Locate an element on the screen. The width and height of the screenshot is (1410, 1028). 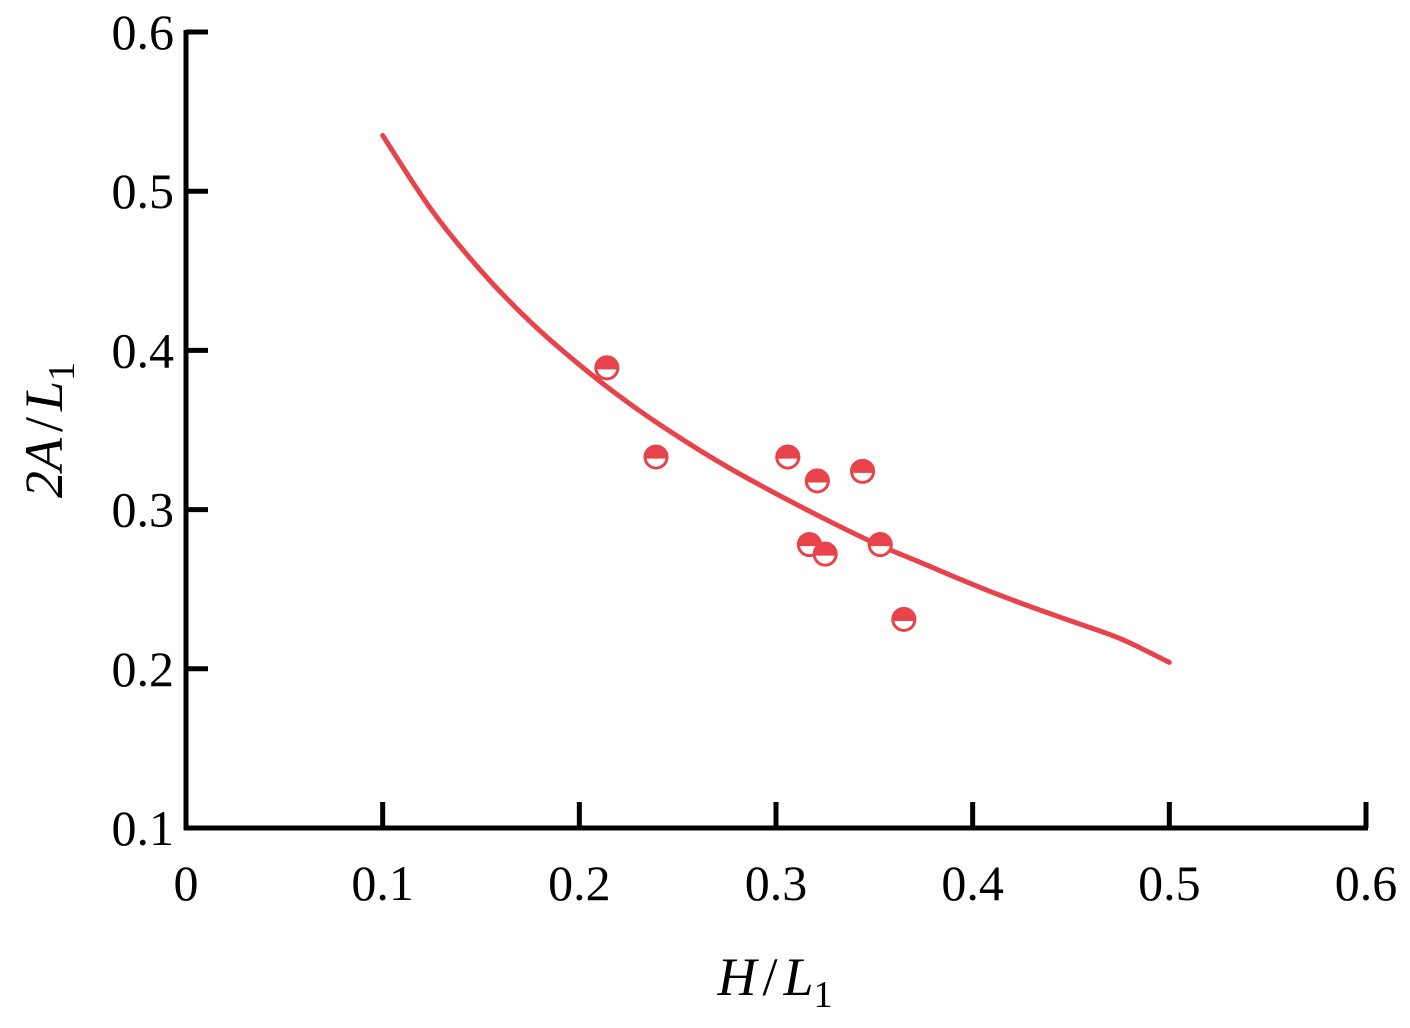
y-axis-label: 2A / L1 is located at coordinates (48, 430).